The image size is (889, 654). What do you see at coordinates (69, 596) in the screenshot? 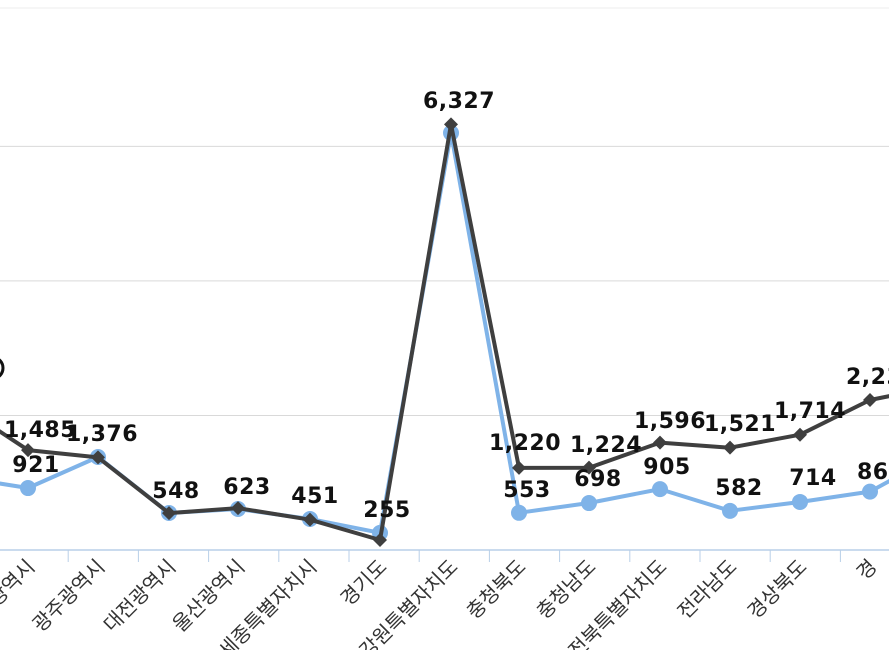
I see `x-tick-label: 광주광역시` at bounding box center [69, 596].